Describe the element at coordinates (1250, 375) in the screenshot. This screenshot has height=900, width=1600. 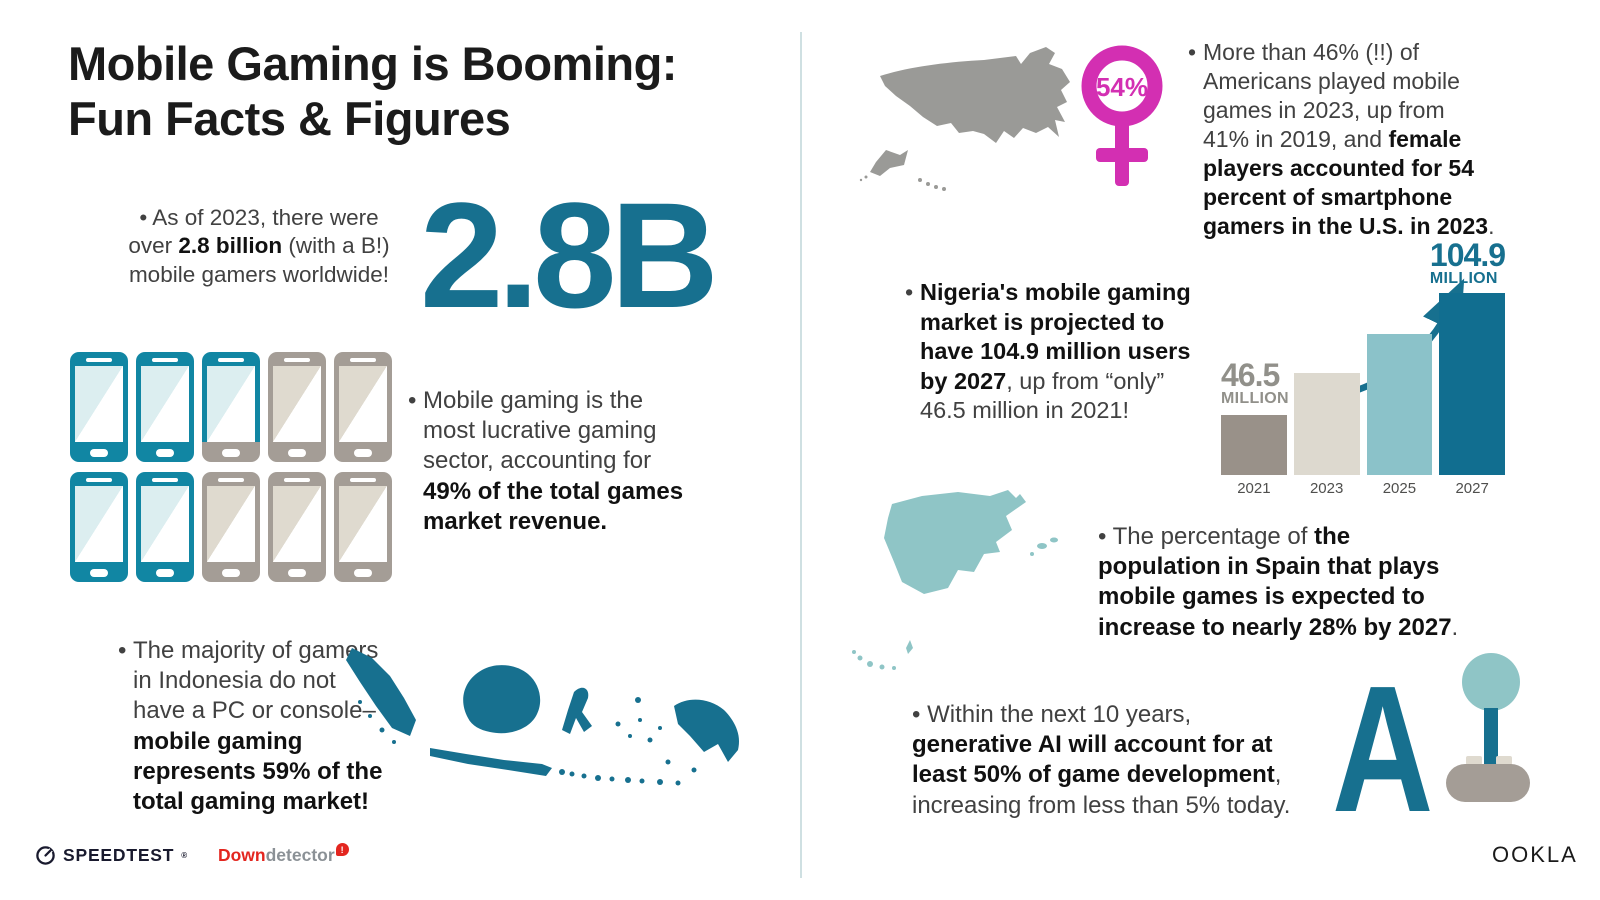
I see `callout-2021-value: 46.5` at that location.